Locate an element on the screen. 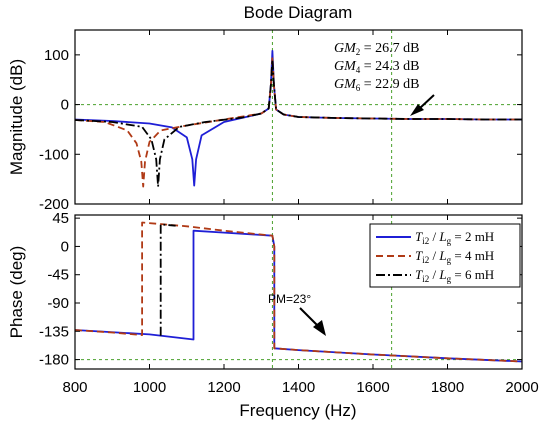 The image size is (550, 427). chart-title: Bode Diagram is located at coordinates (298, 12).